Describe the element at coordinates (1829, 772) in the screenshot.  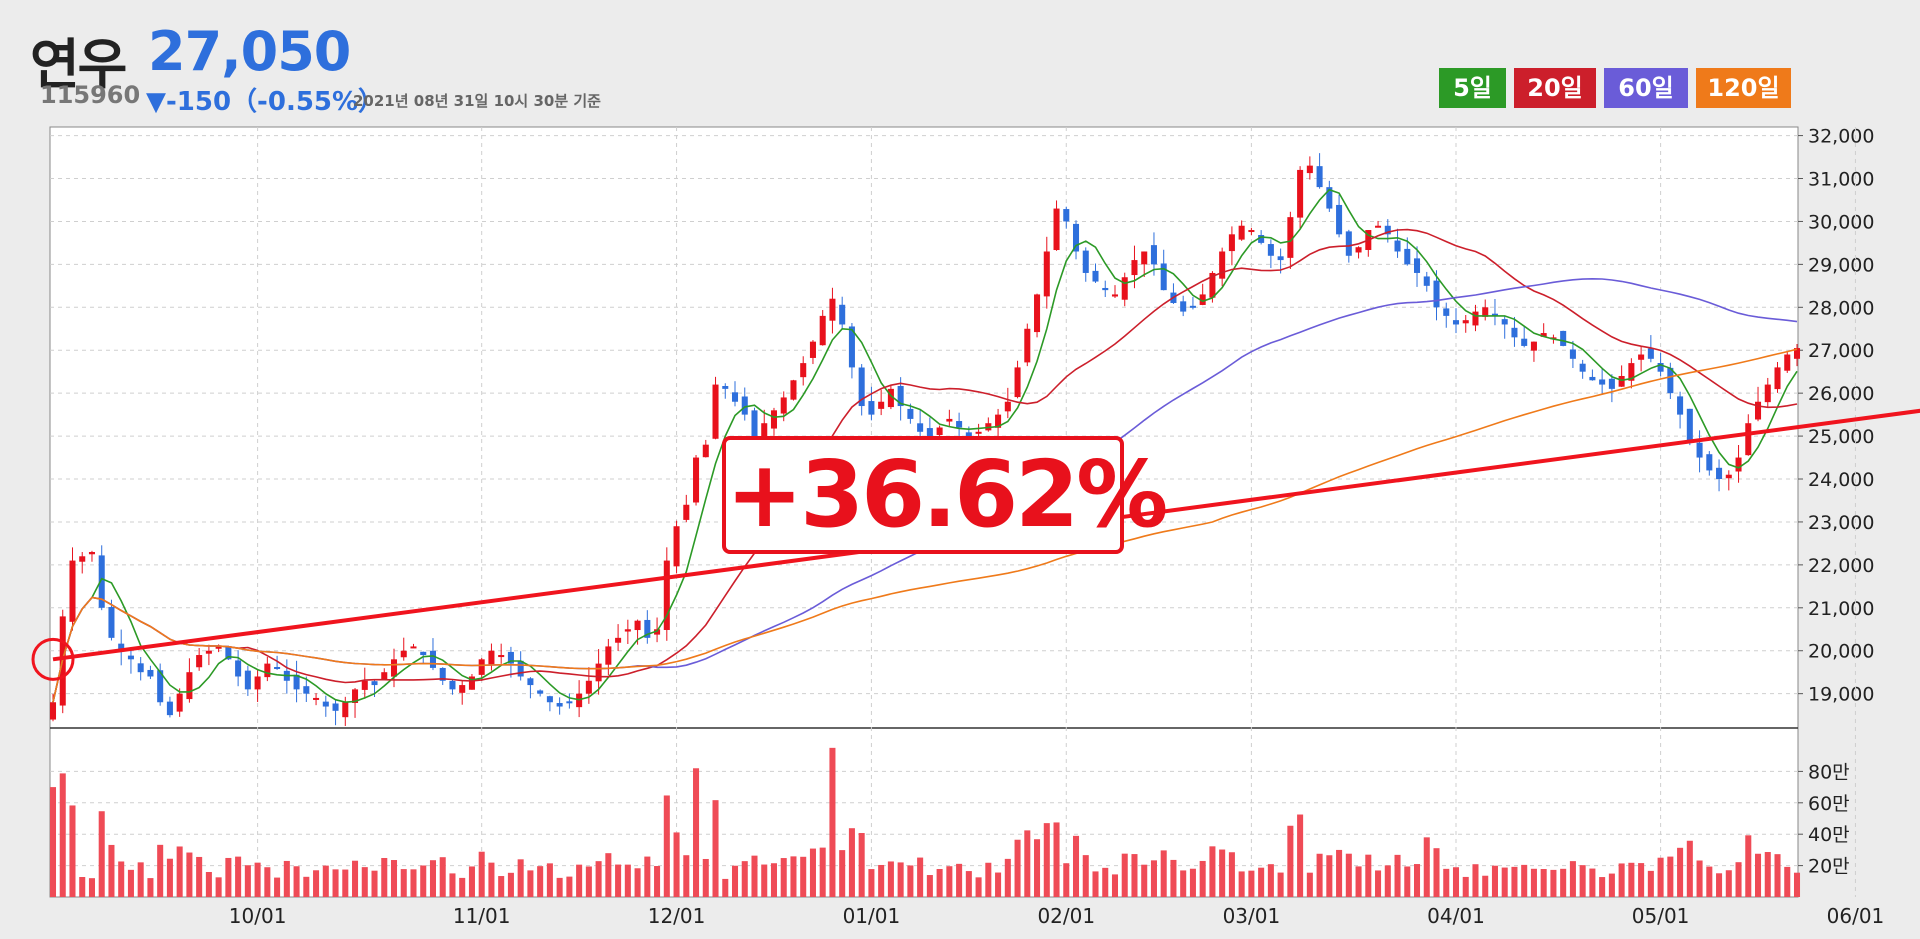
I see `volume-tick-label: 80만` at that location.